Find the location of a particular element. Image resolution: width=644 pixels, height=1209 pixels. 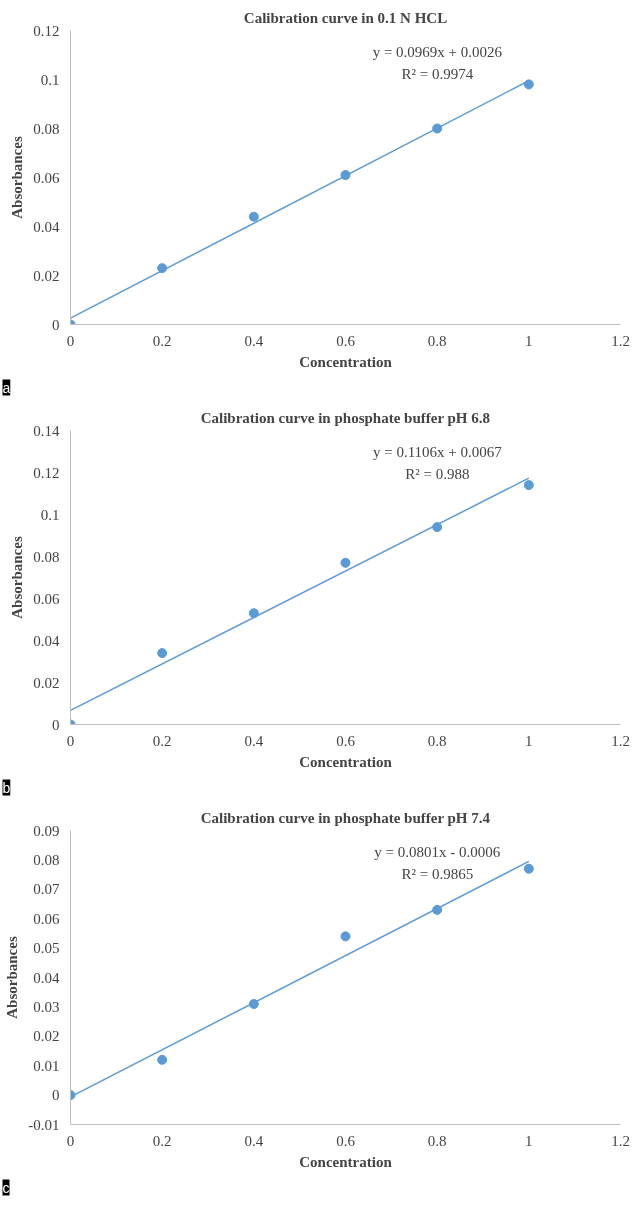

annotation: R² = 0.988 is located at coordinates (437, 473).